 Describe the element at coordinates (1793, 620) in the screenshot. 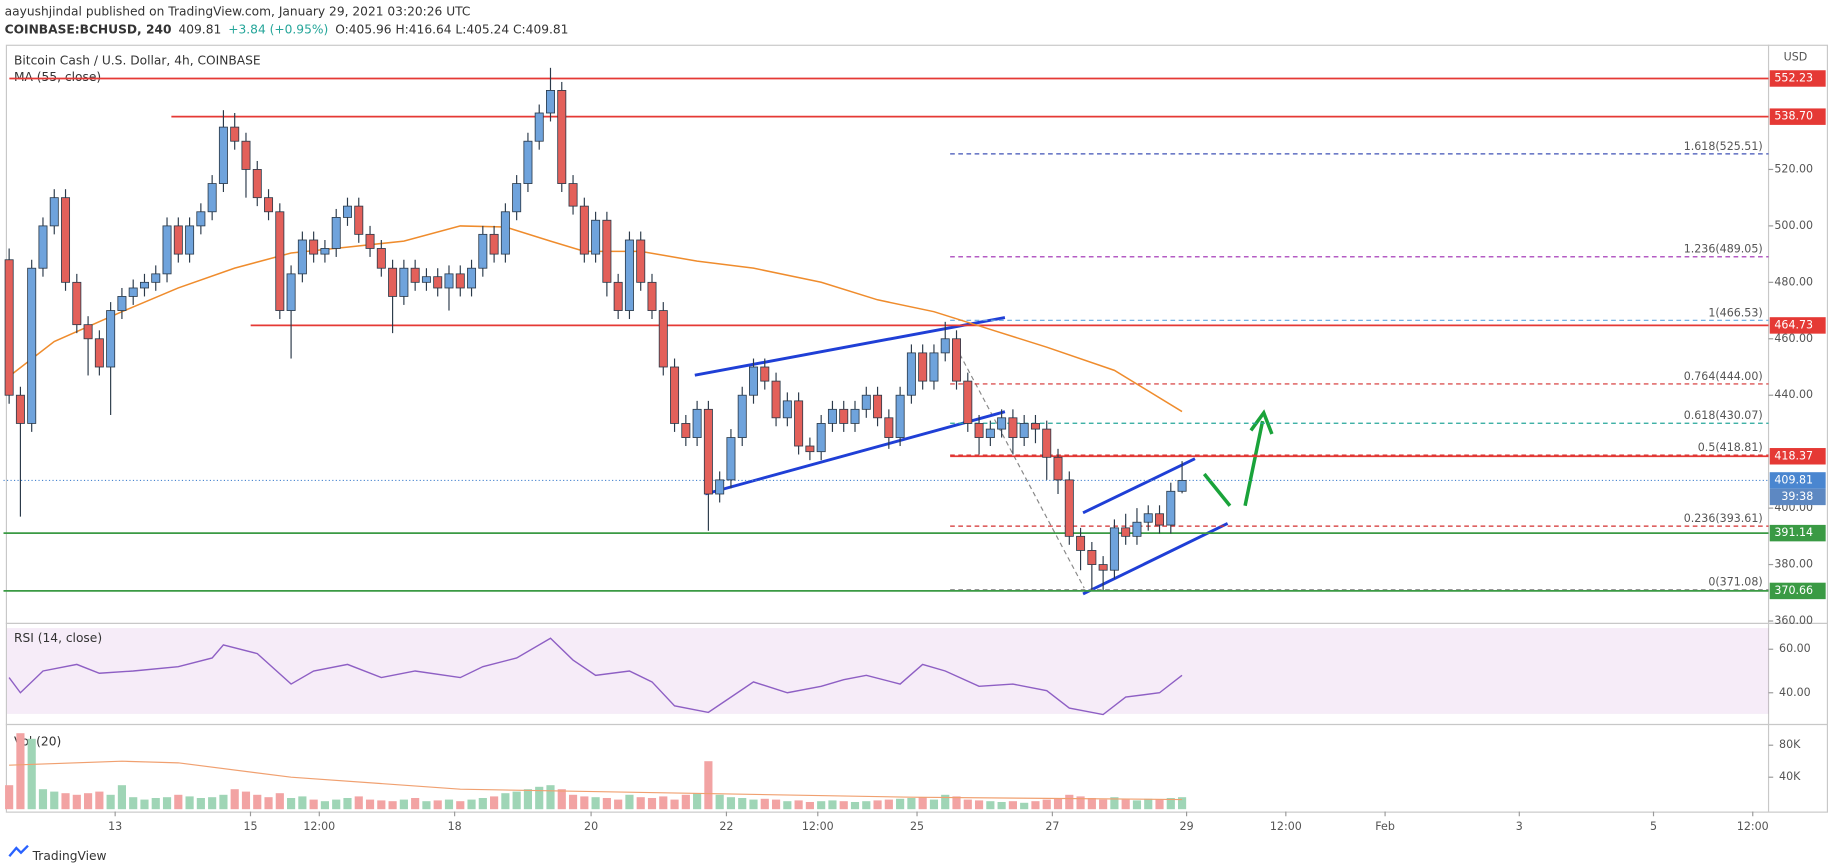

I see `y-tick-label: 360.00` at that location.